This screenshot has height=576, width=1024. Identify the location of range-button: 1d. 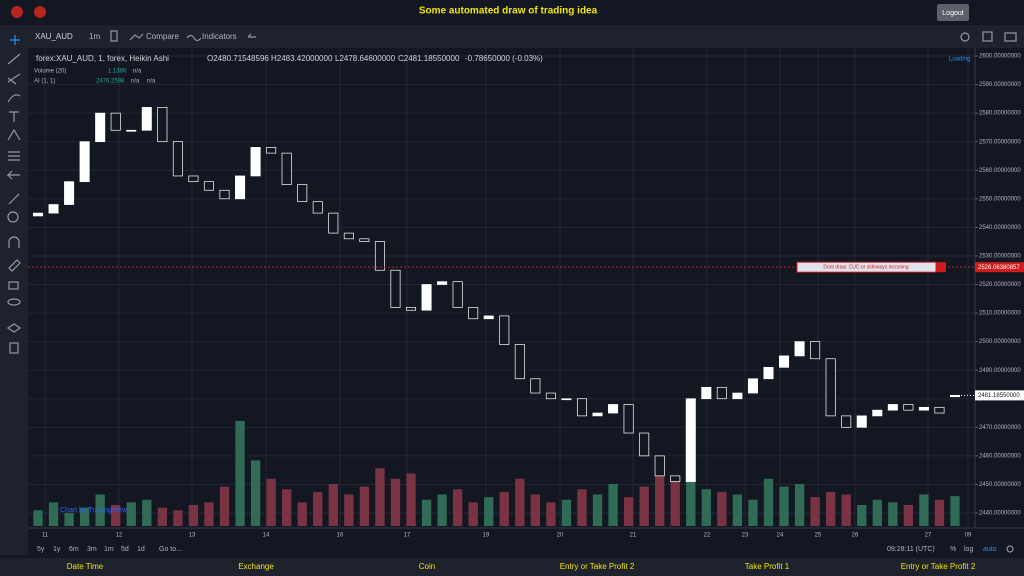
(141, 549).